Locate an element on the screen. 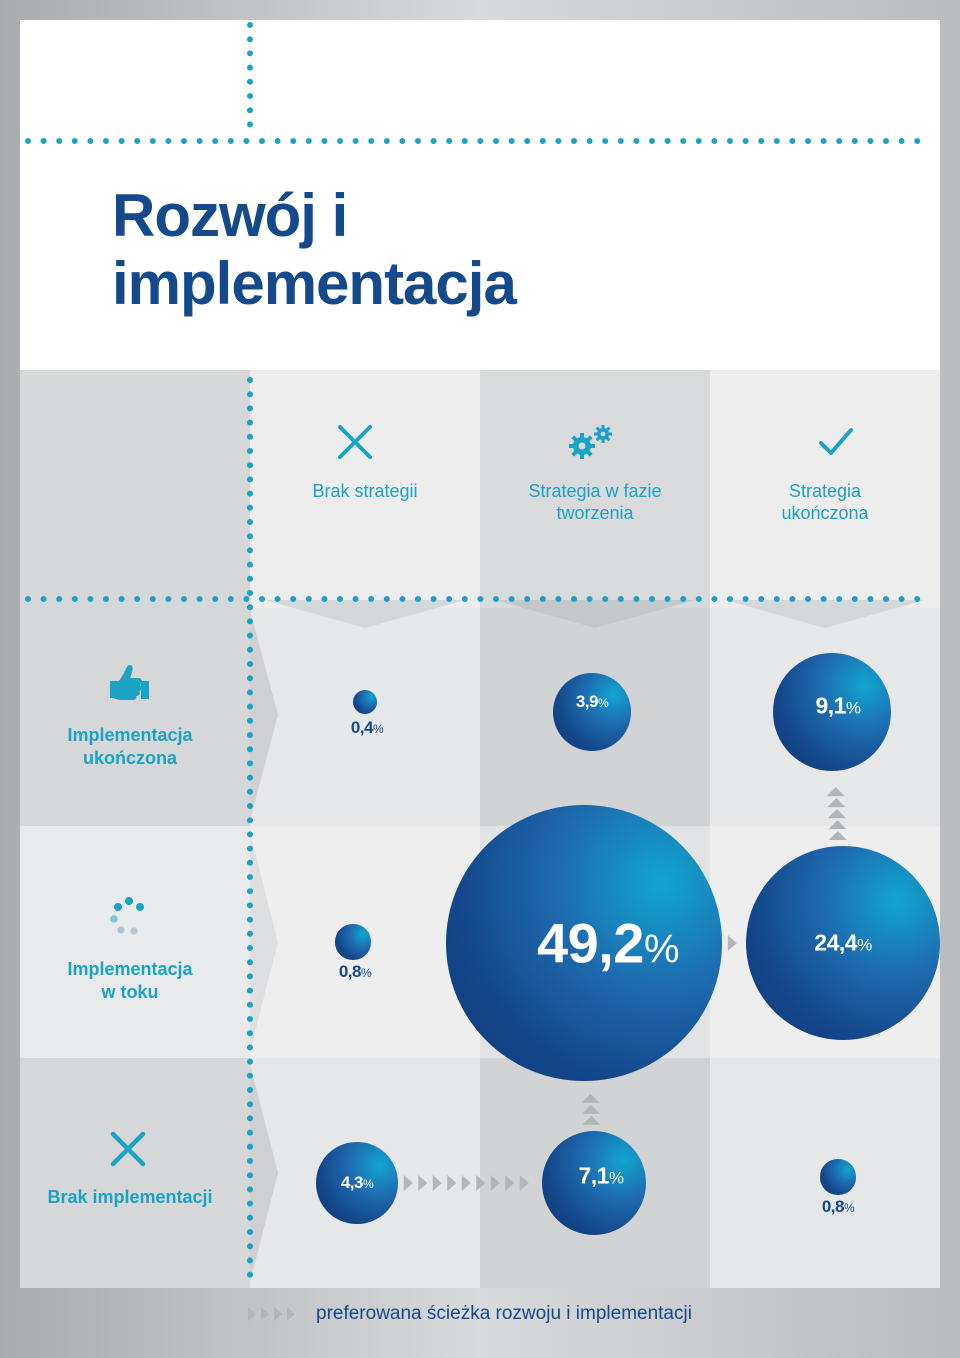 This screenshot has height=1358, width=960. value-number: 49,2 is located at coordinates (590, 943).